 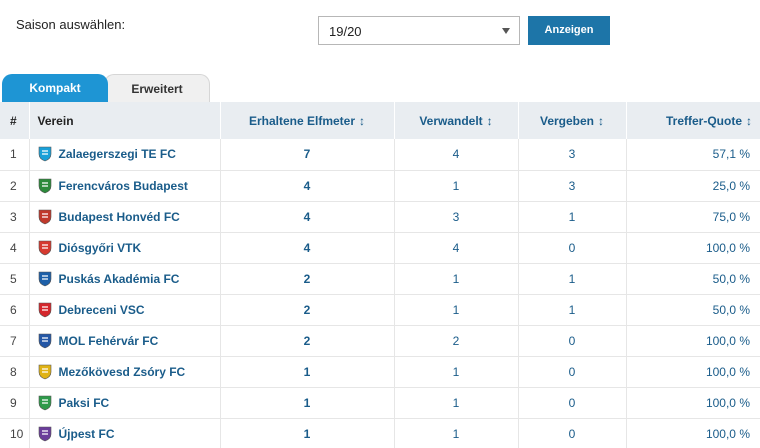 I want to click on row-club: MOL Fehérvár FC, so click(x=125, y=341).